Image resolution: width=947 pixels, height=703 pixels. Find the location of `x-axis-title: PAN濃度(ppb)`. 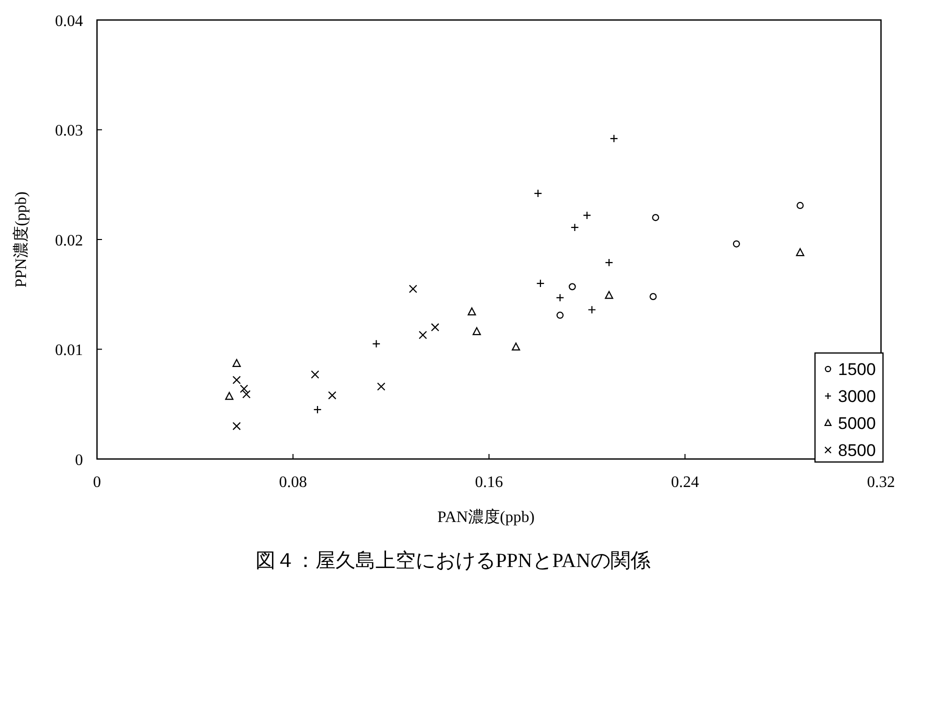

x-axis-title: PAN濃度(ppb) is located at coordinates (486, 517).